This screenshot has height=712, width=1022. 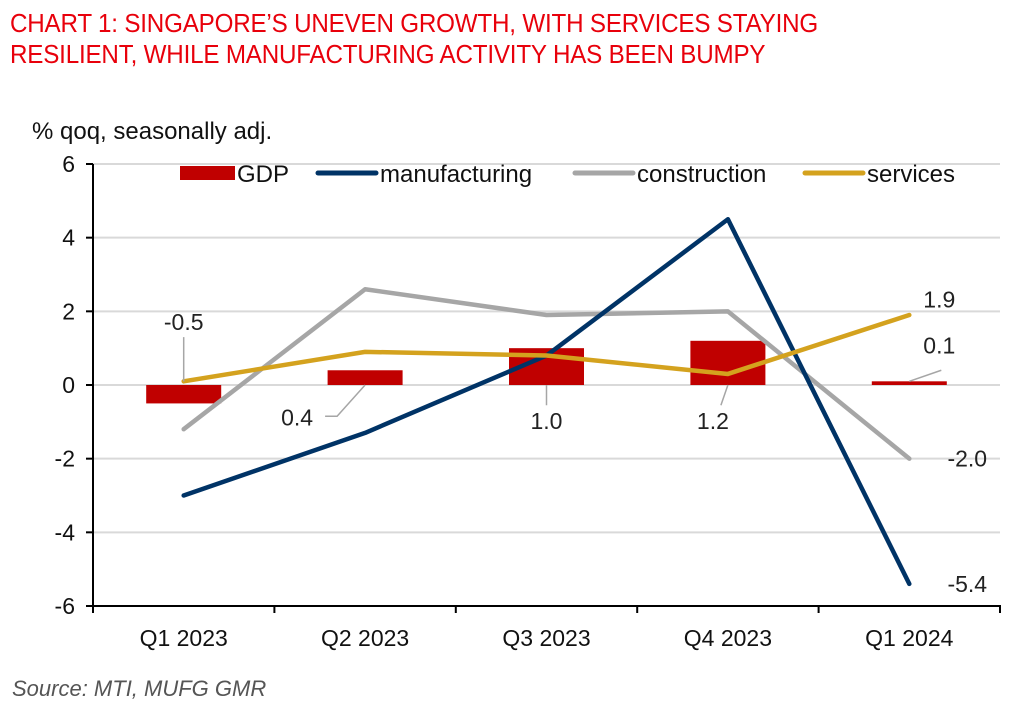 What do you see at coordinates (967, 459) in the screenshot?
I see `data-label-construction: -2.0` at bounding box center [967, 459].